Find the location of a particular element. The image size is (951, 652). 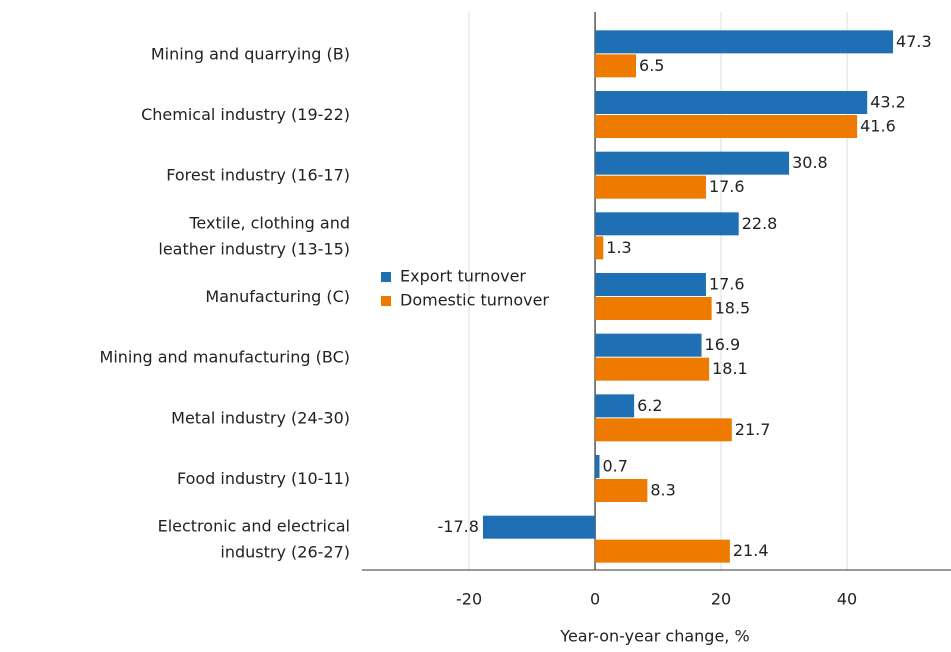

x-tick-label: 20 is located at coordinates (721, 599).